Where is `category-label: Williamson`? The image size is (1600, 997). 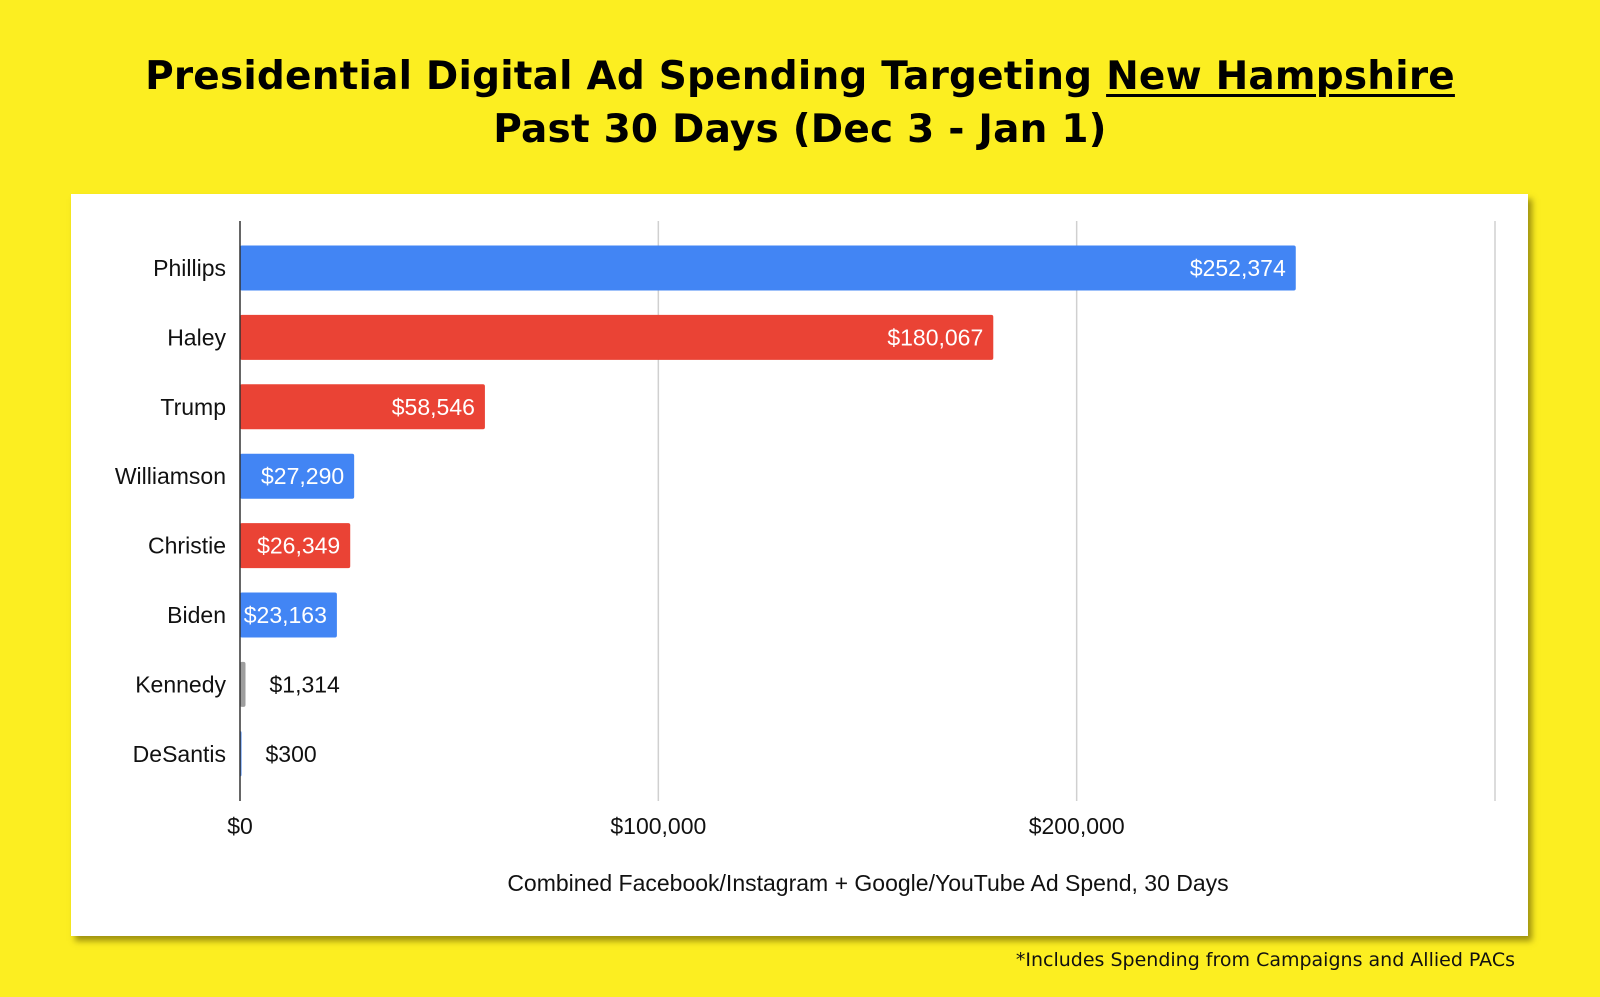 category-label: Williamson is located at coordinates (170, 476).